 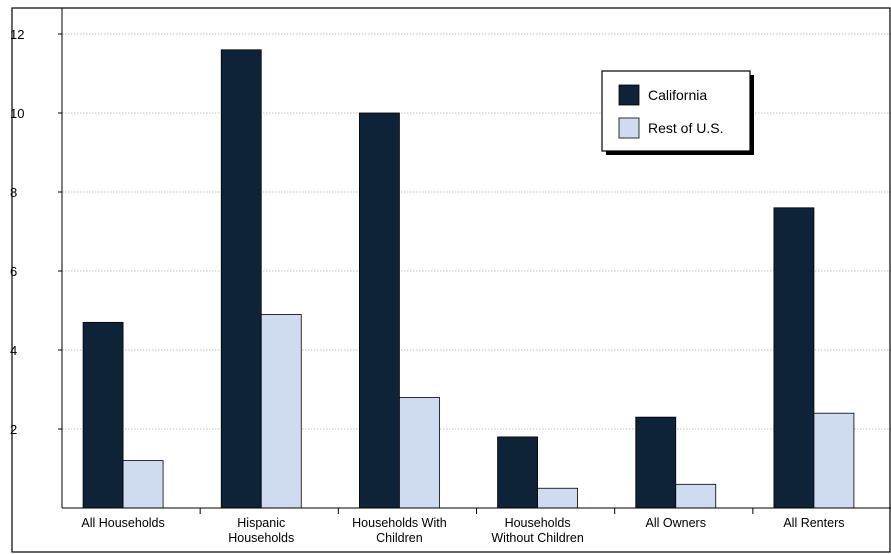 I want to click on legend: California Rest of U.S., so click(x=677, y=112).